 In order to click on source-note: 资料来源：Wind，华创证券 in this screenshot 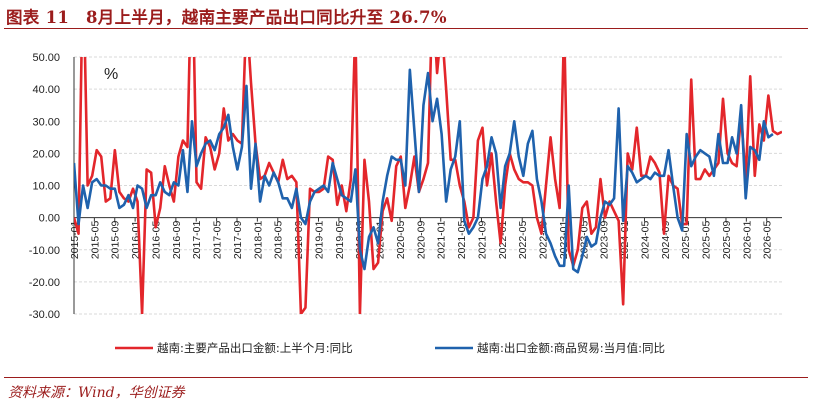, I will do `click(96, 393)`.